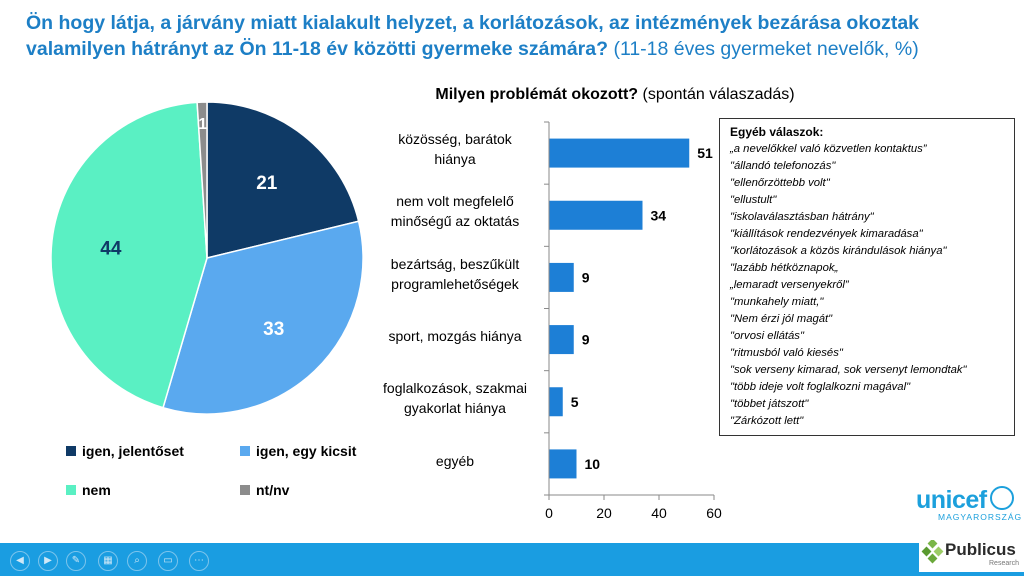 The width and height of the screenshot is (1024, 576). Describe the element at coordinates (575, 402) in the screenshot. I see `bar-value-label: 5` at that location.